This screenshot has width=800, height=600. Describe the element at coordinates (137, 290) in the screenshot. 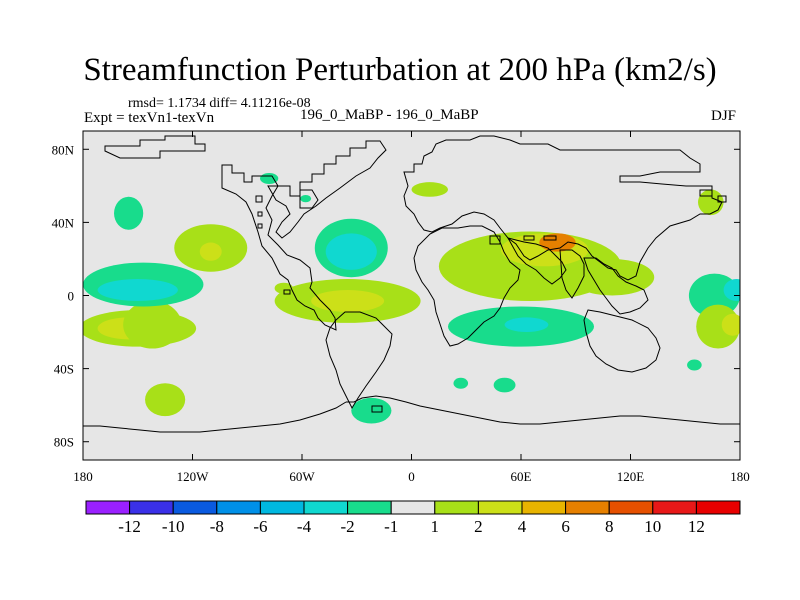

I see `anomaly-neg-a-core` at that location.